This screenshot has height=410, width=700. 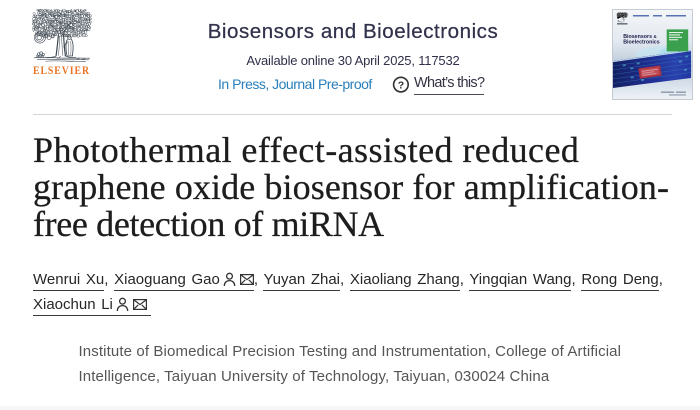 I want to click on svg-text: Bioelectronics, so click(x=641, y=43).